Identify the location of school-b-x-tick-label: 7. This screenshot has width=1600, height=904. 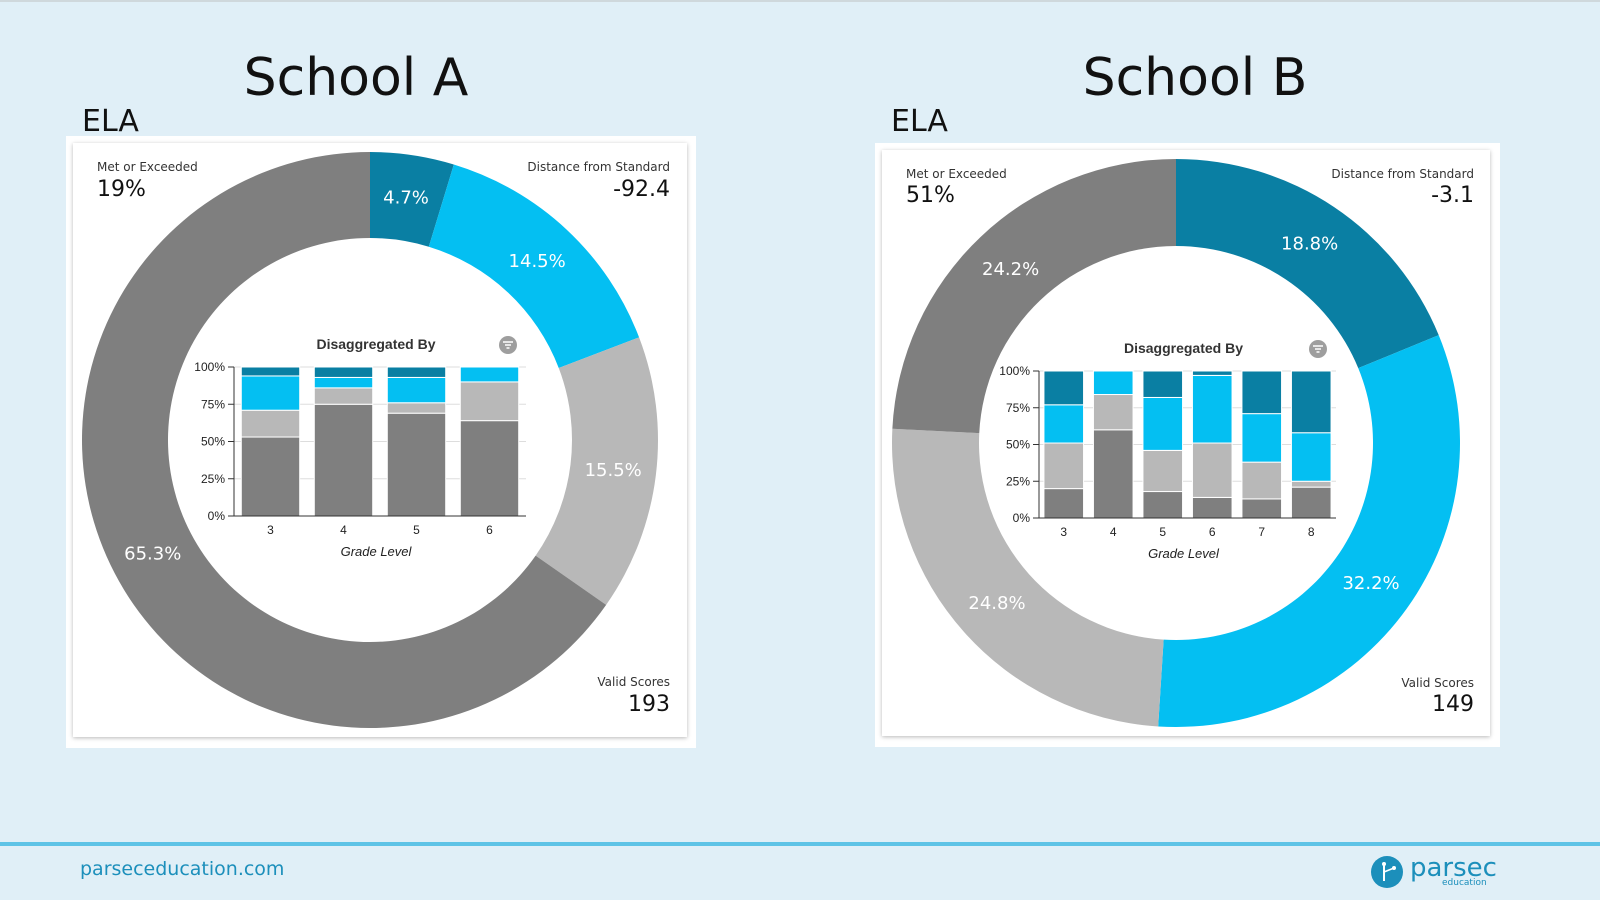
(1261, 532).